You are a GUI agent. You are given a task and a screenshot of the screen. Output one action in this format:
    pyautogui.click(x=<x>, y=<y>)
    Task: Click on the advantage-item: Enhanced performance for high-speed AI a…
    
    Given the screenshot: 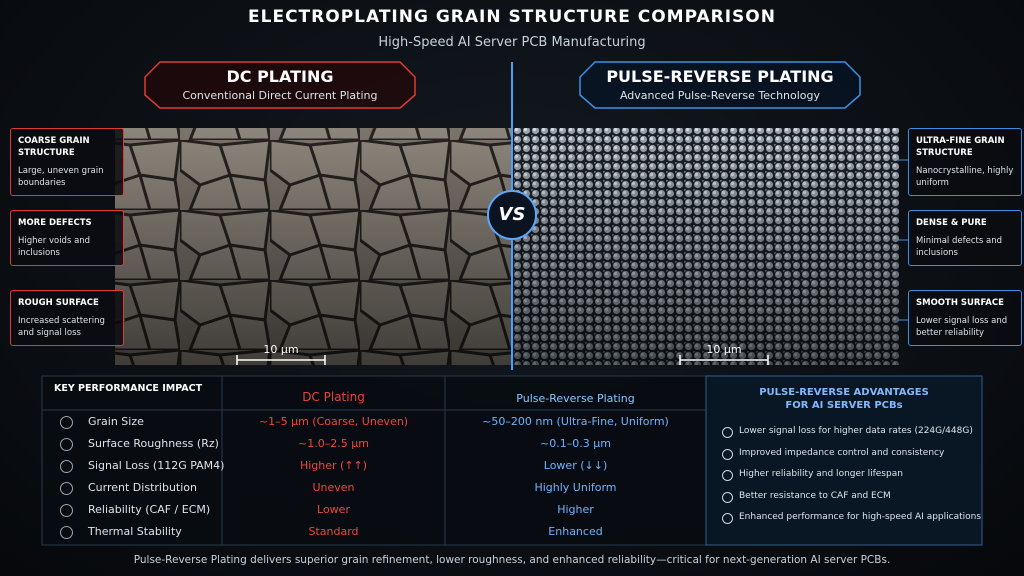 What is the action you would take?
    pyautogui.click(x=860, y=517)
    